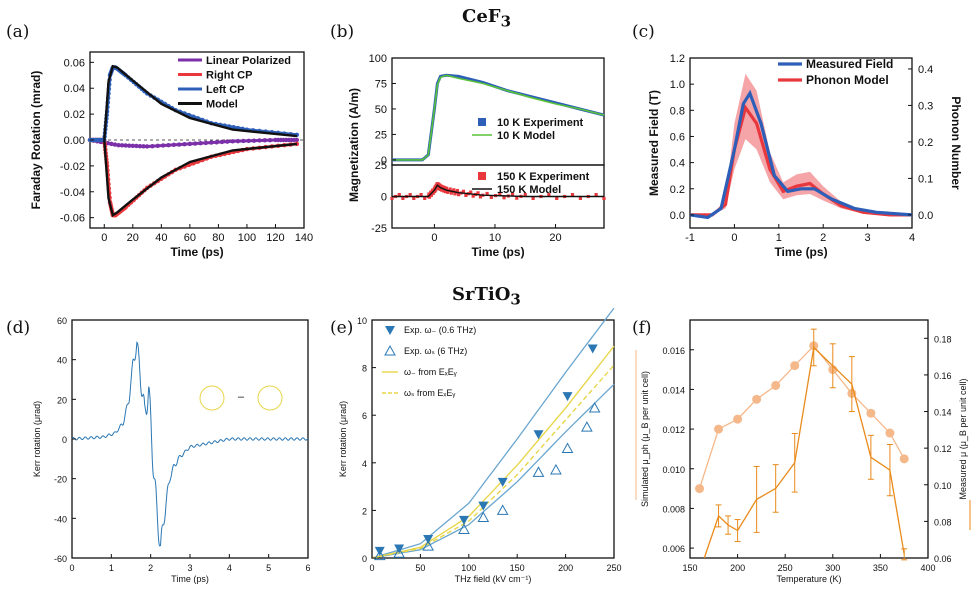 The image size is (977, 594). Describe the element at coordinates (515, 299) in the screenshot. I see `section-title-srtio3-sub: 3` at that location.